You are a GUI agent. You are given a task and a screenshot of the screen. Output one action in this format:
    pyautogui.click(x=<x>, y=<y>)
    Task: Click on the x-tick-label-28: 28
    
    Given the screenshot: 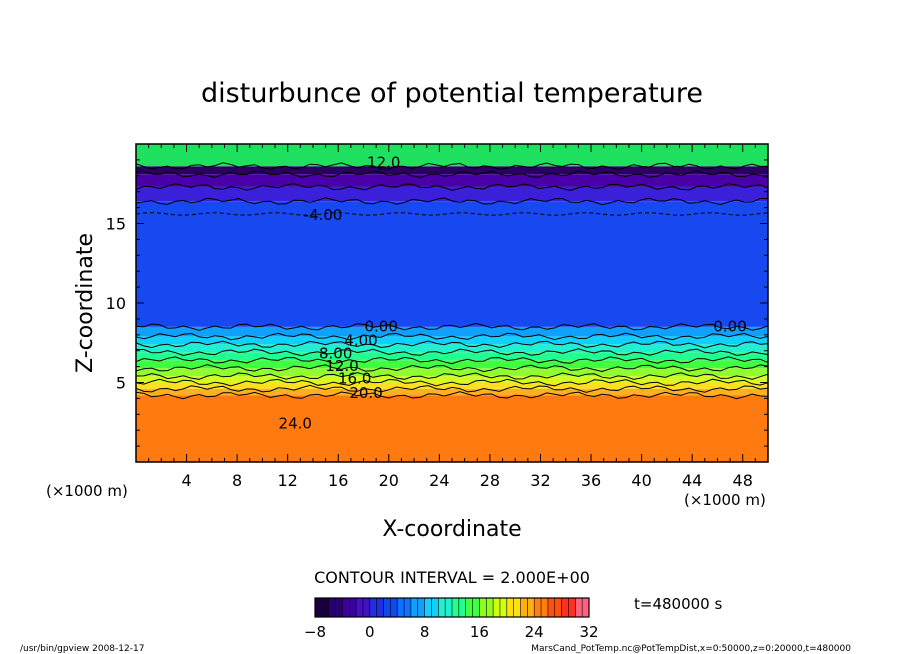 What is the action you would take?
    pyautogui.click(x=490, y=480)
    